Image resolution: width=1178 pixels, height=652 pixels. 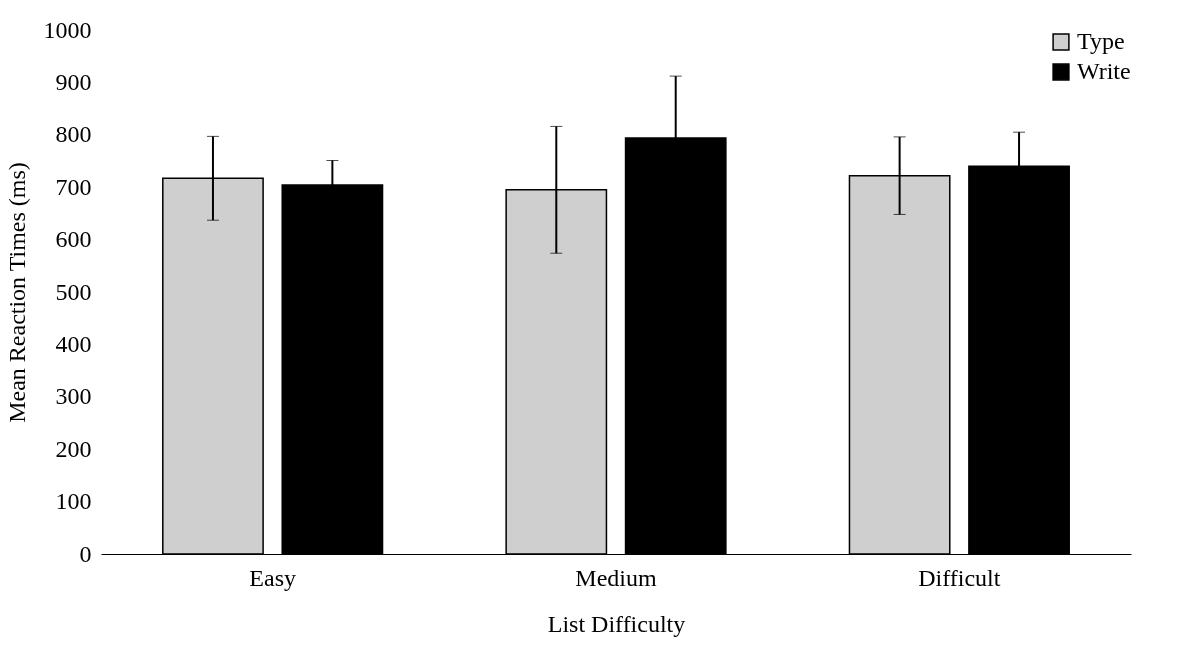 What do you see at coordinates (959, 577) in the screenshot?
I see `x-tick-label: Difficult` at bounding box center [959, 577].